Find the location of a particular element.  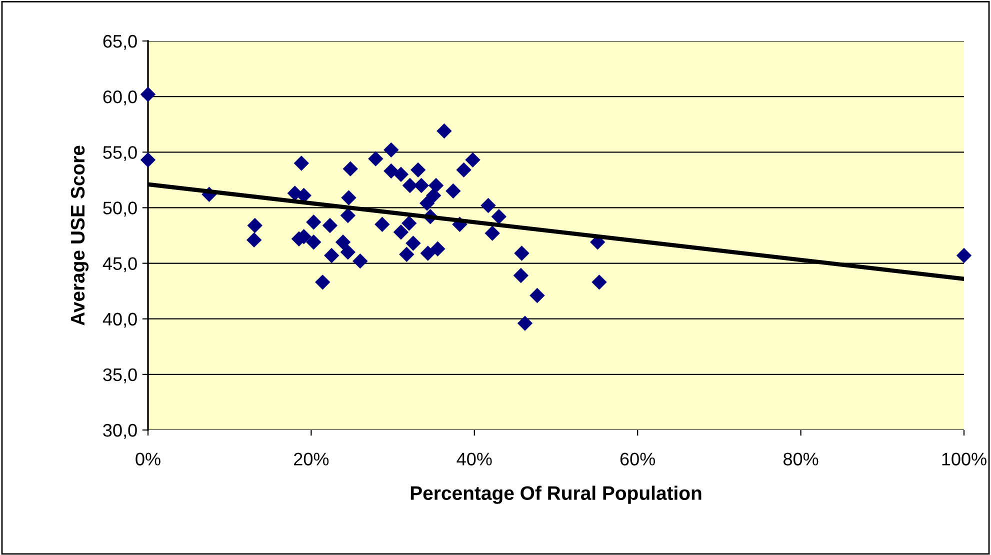

y-tick-label: 65,0 is located at coordinates (120, 42).